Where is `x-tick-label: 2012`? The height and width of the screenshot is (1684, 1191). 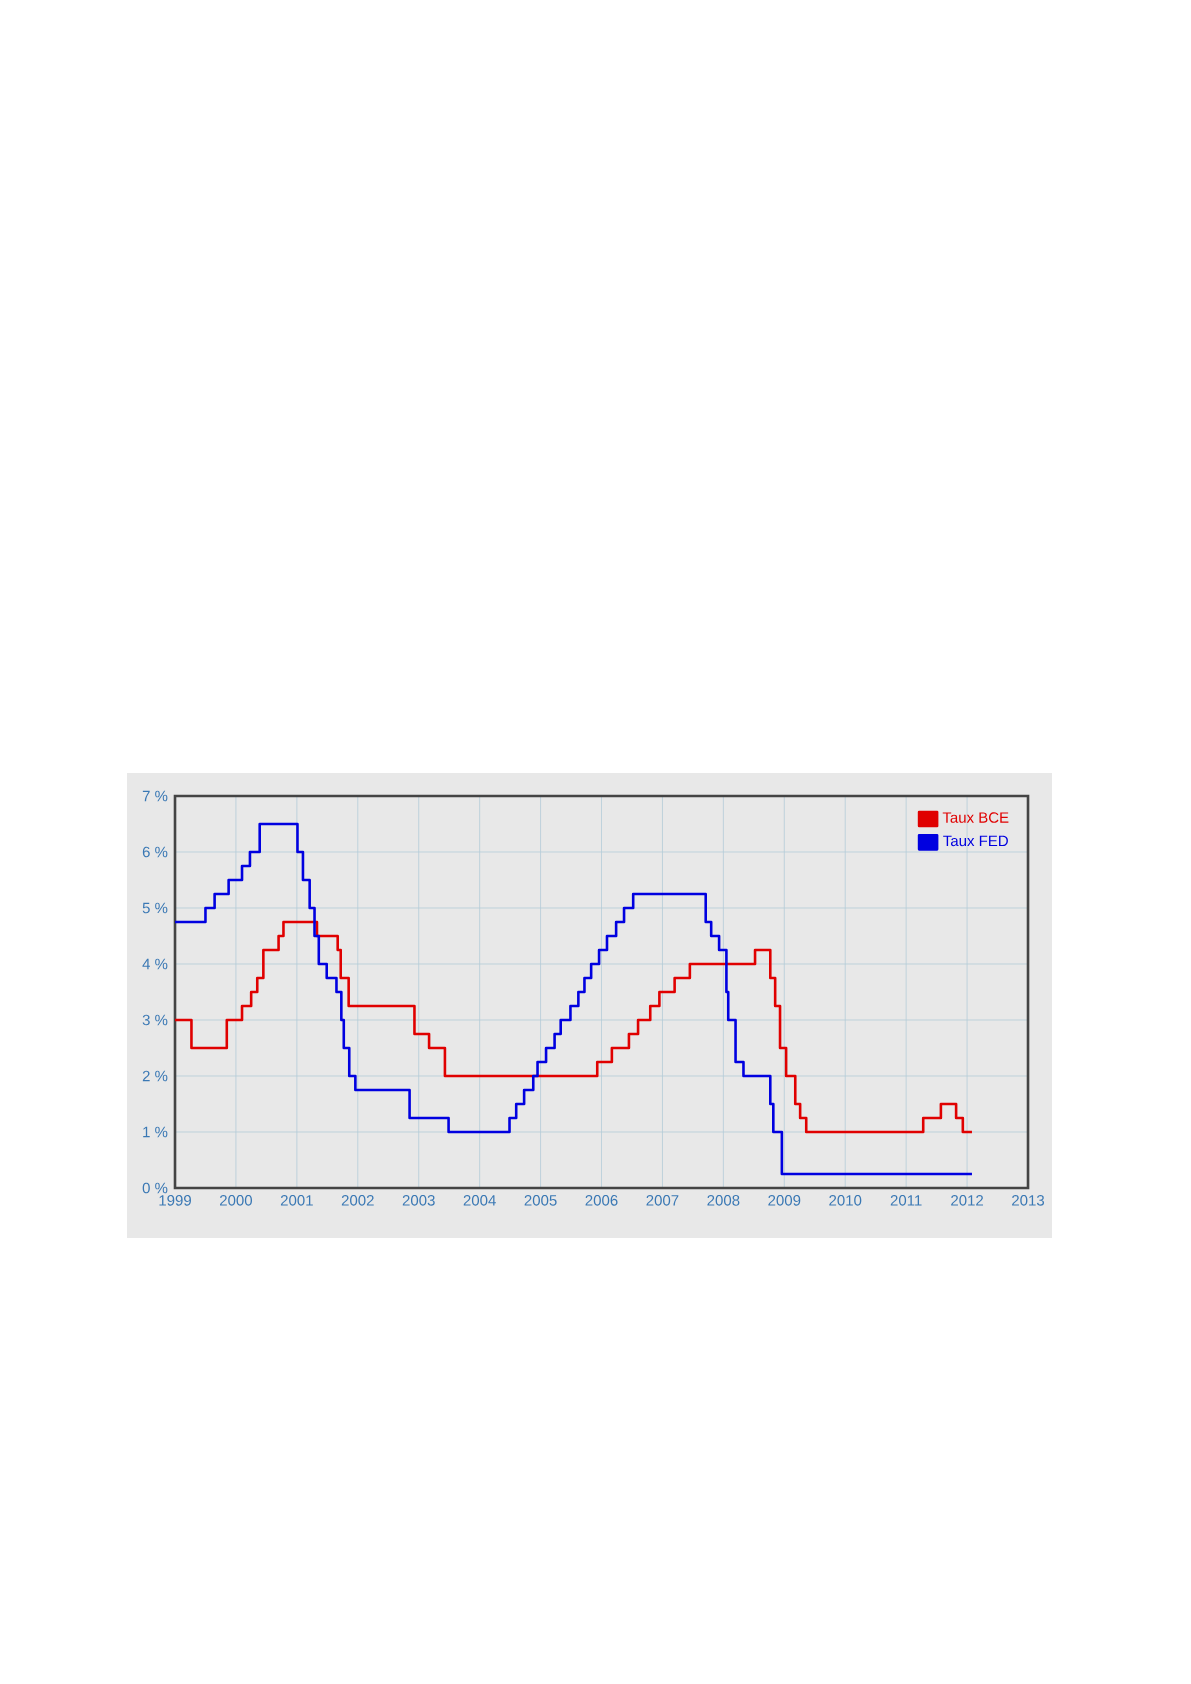
x-tick-label: 2012 is located at coordinates (967, 1200).